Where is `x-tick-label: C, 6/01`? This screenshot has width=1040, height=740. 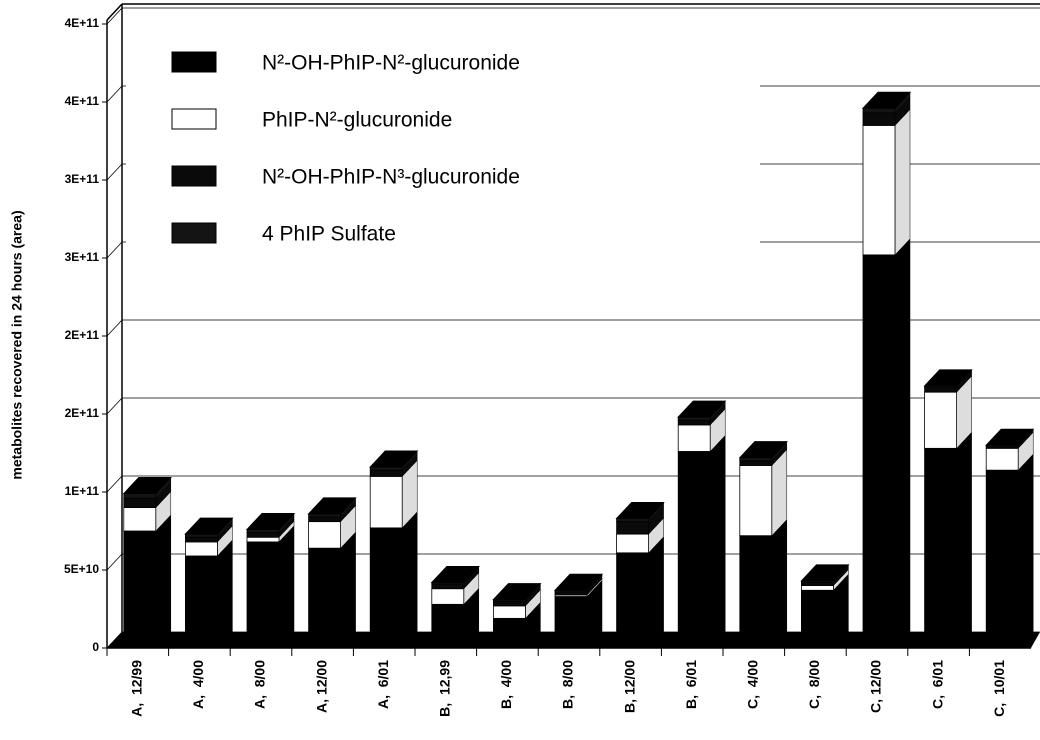
x-tick-label: C, 6/01 is located at coordinates (937, 684).